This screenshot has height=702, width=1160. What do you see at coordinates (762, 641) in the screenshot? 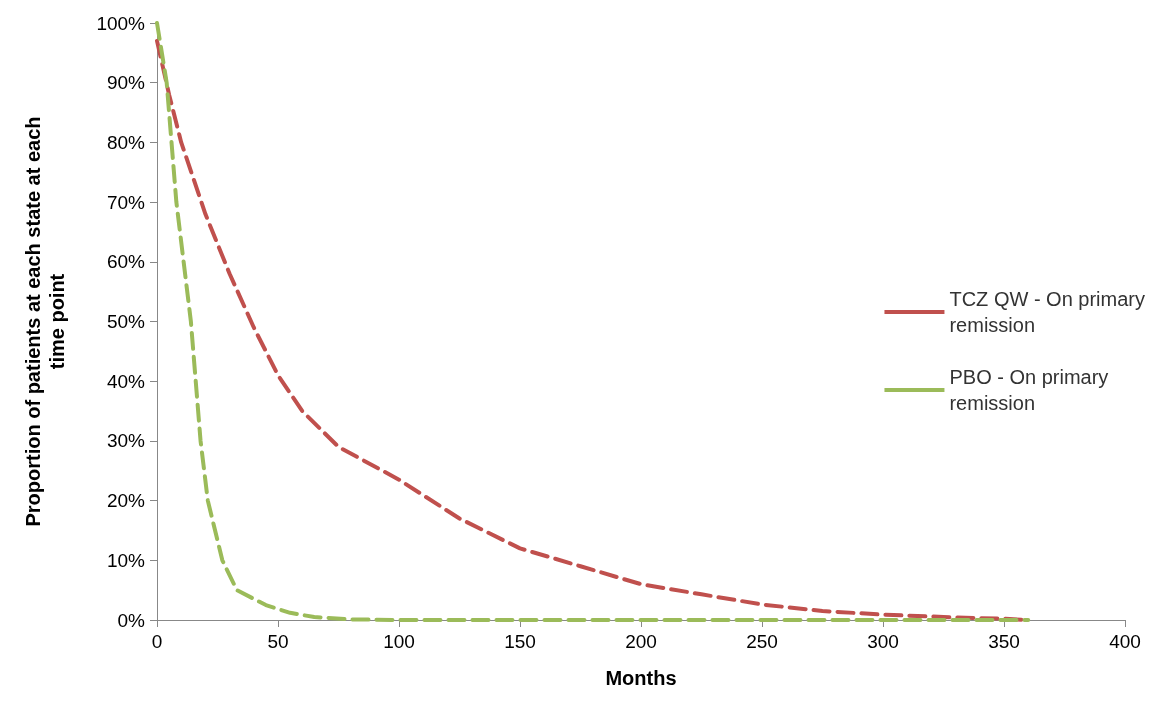
I see `x-tick-label: 250` at bounding box center [762, 641].